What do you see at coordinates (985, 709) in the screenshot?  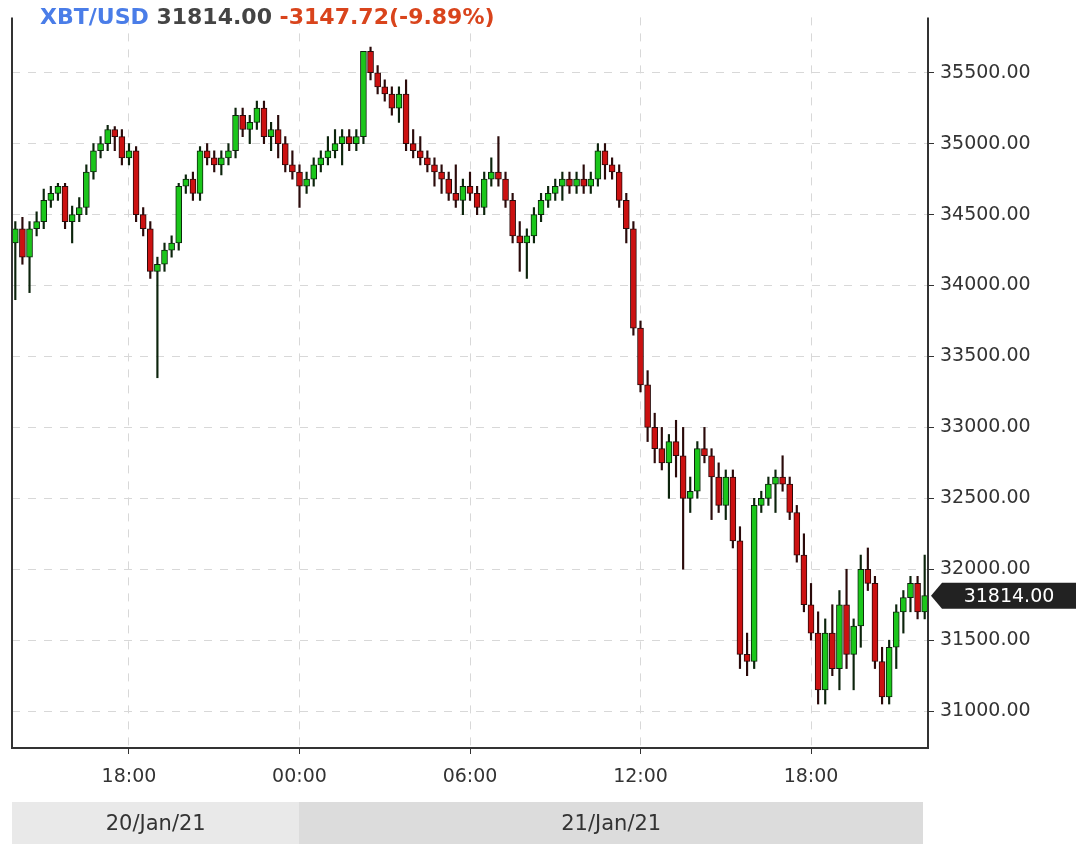 I see `y-tick-label: 31000.00` at bounding box center [985, 709].